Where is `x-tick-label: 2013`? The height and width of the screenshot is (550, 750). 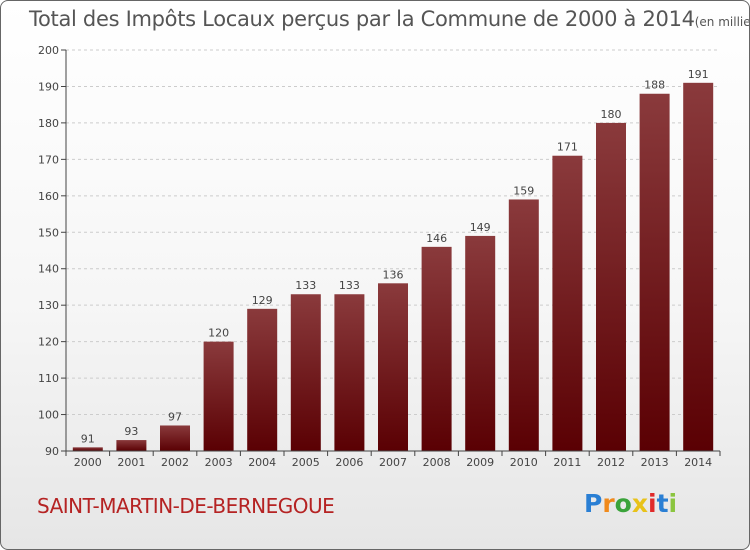 x-tick-label: 2013 is located at coordinates (655, 462).